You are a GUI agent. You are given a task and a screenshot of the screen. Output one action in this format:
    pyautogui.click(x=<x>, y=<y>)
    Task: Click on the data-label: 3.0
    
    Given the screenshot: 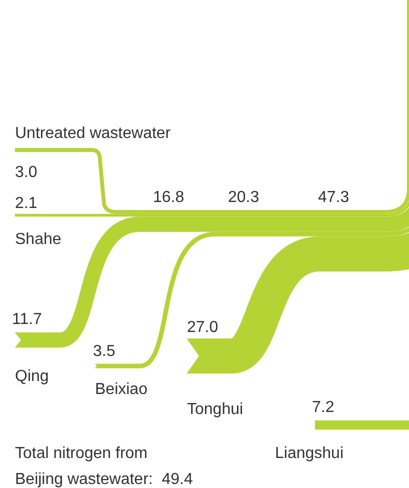 What is the action you would take?
    pyautogui.click(x=26, y=172)
    